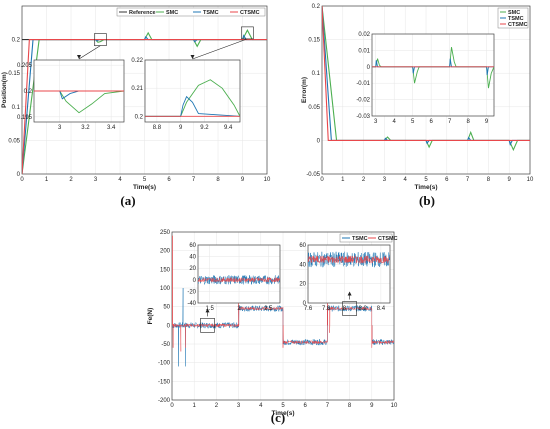 The image size is (550, 429). What do you see at coordinates (4, 90) in the screenshot?
I see `y-axis-label: Position(m)` at bounding box center [4, 90].